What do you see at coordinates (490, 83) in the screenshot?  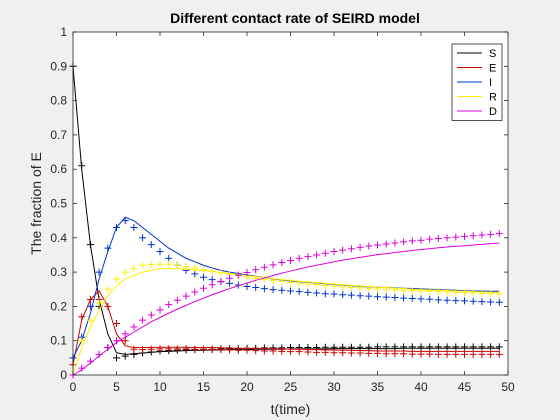 I see `legend-label: I` at bounding box center [490, 83].